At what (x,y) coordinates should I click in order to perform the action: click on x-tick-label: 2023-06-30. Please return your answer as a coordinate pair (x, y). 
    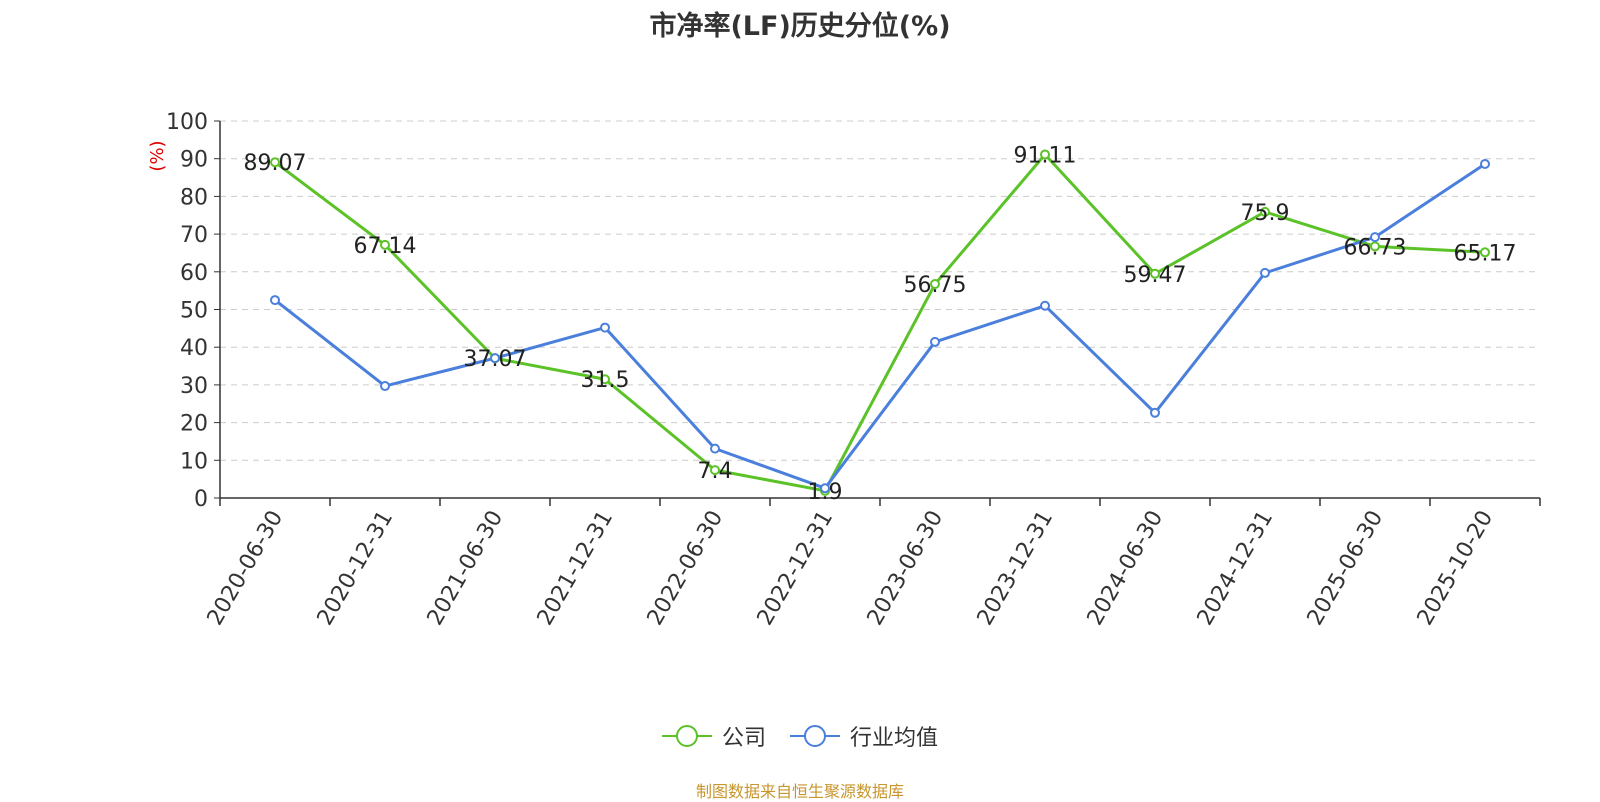
    Looking at the image, I should click on (906, 568).